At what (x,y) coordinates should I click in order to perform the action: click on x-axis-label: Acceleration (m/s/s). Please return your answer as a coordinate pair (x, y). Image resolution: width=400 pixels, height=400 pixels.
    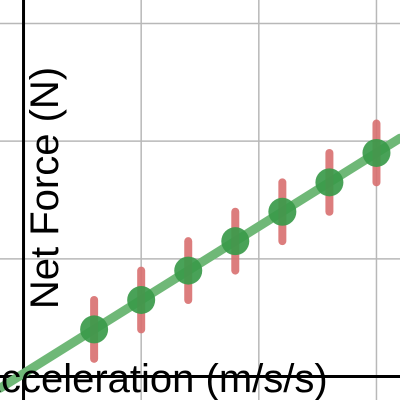
    Looking at the image, I should click on (164, 378).